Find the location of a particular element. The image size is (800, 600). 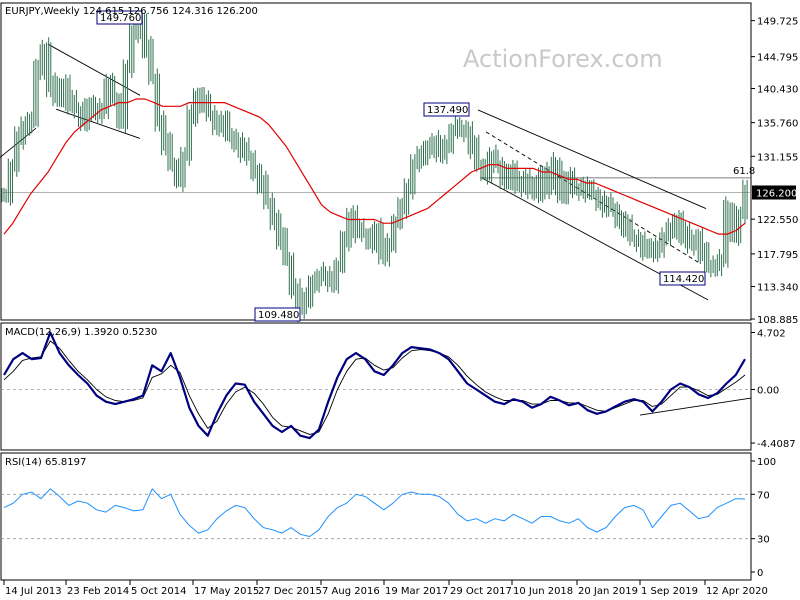

price-y-tick-label: 122.550 is located at coordinates (777, 220).